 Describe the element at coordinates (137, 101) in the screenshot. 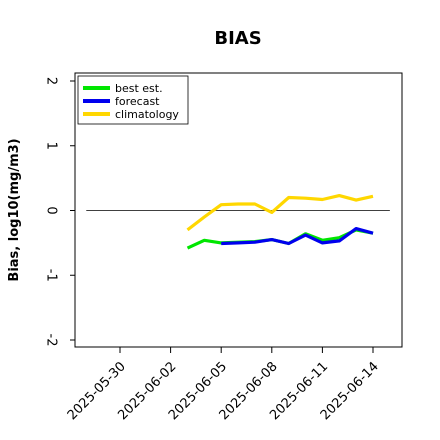

I see `legend-label: forecast` at that location.